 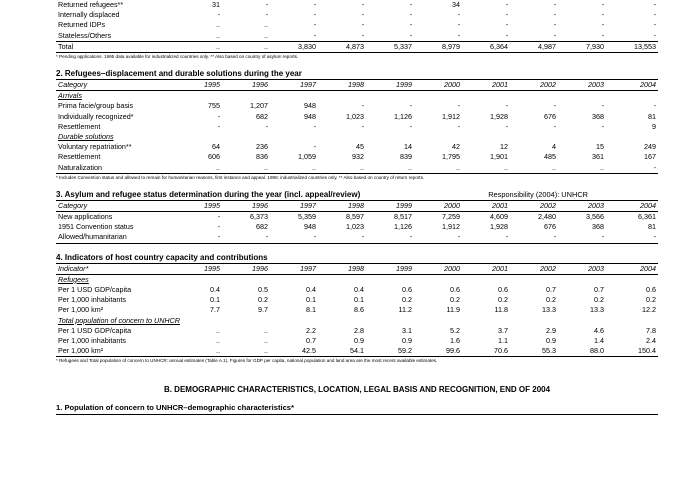 What do you see at coordinates (598, 157) in the screenshot?
I see `cell-value: 361` at bounding box center [598, 157].